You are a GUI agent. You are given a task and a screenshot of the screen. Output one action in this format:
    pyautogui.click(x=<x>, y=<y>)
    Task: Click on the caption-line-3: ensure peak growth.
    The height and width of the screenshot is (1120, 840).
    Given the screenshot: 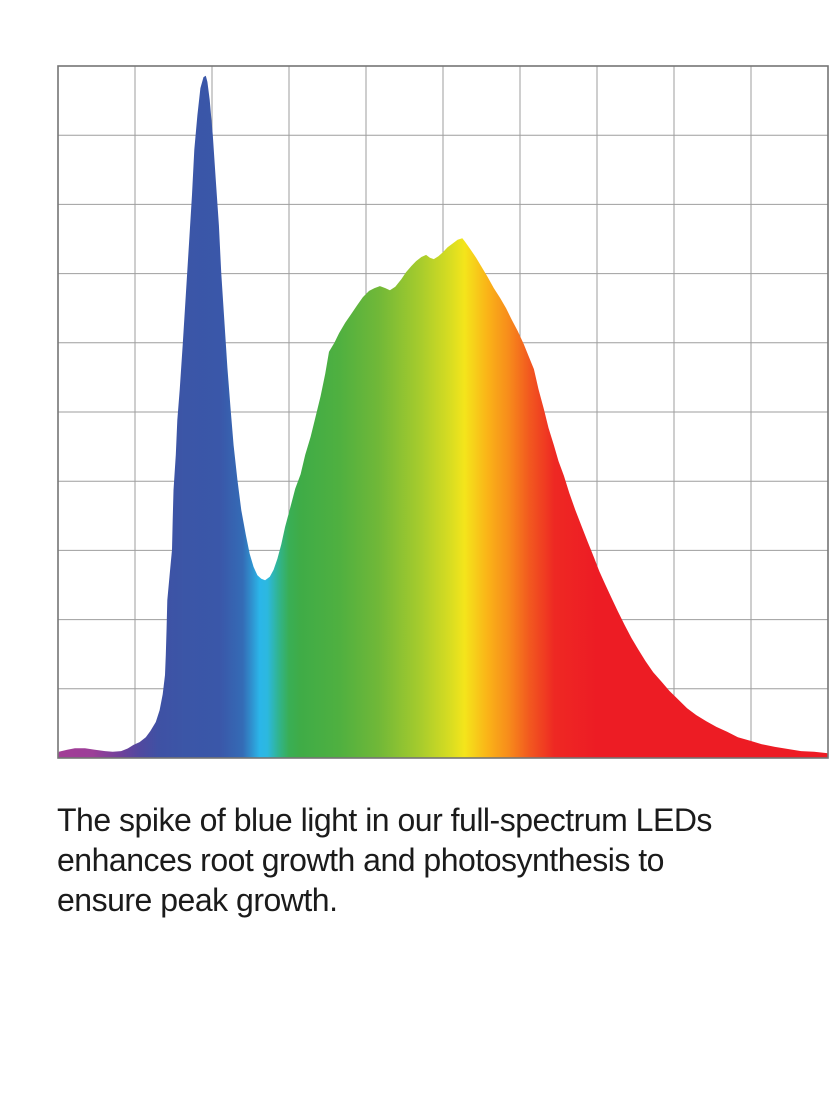 What is the action you would take?
    pyautogui.click(x=197, y=900)
    